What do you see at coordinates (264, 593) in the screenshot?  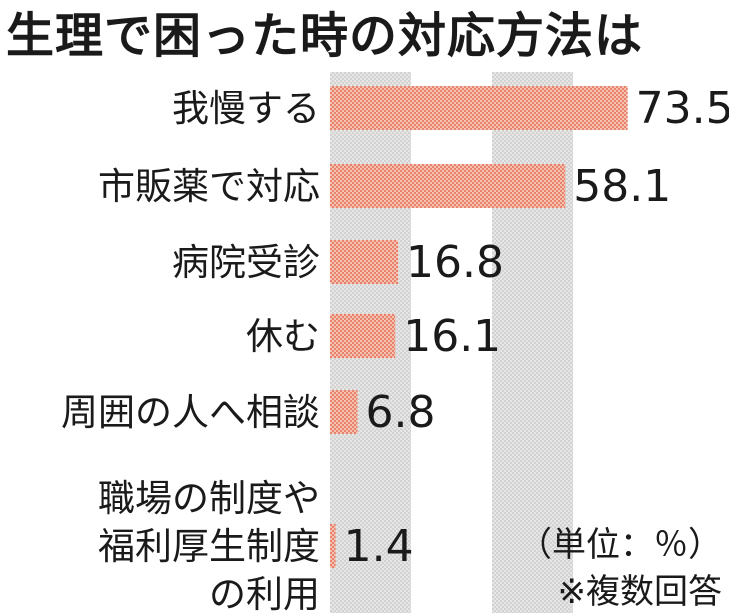 I see `category-label-5-2: の利用` at bounding box center [264, 593].